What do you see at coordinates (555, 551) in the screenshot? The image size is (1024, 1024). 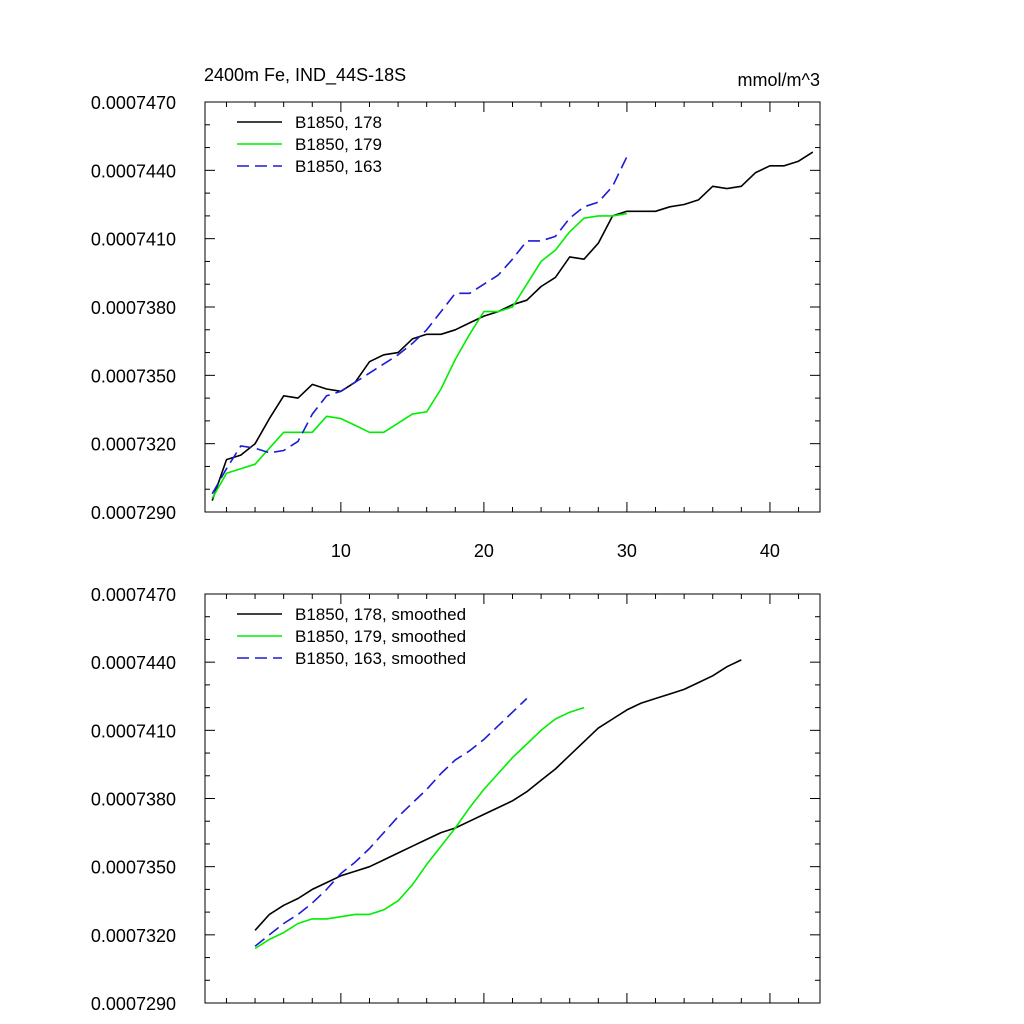 I see `x-tick-labels: 10 20 30 40` at bounding box center [555, 551].